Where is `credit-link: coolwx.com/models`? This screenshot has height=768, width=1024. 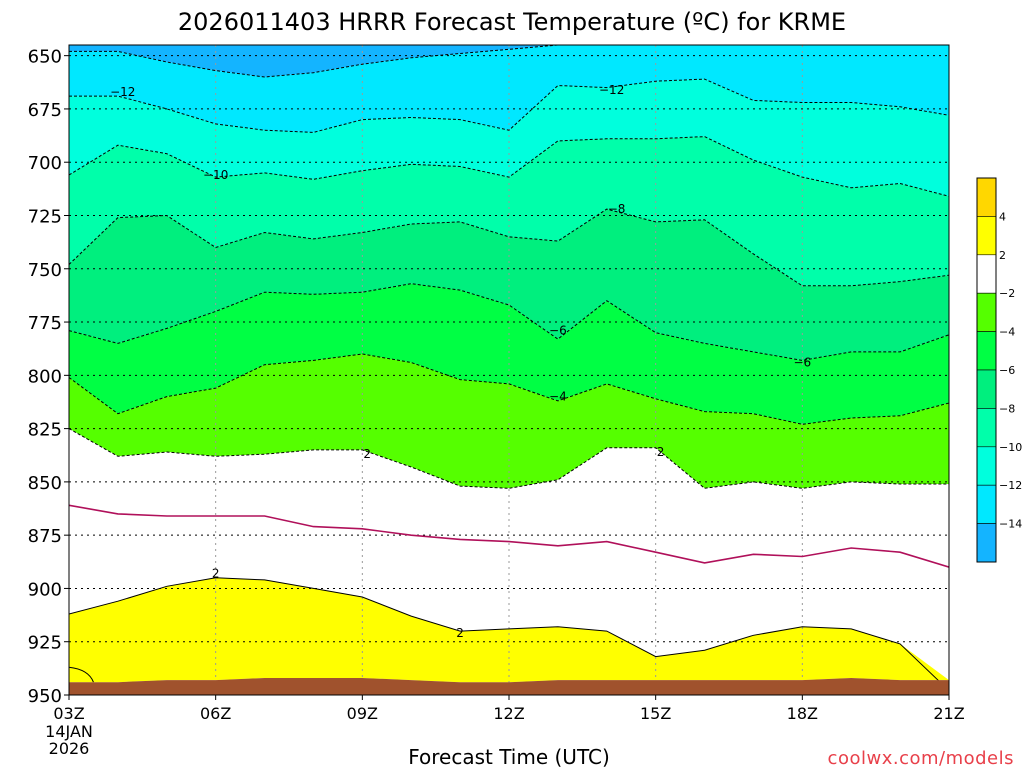 credit-link: coolwx.com/models is located at coordinates (921, 758).